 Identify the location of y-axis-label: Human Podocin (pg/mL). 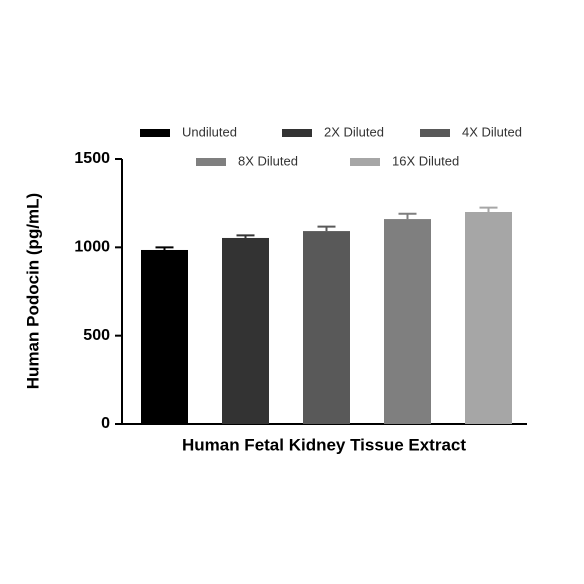
(32, 291).